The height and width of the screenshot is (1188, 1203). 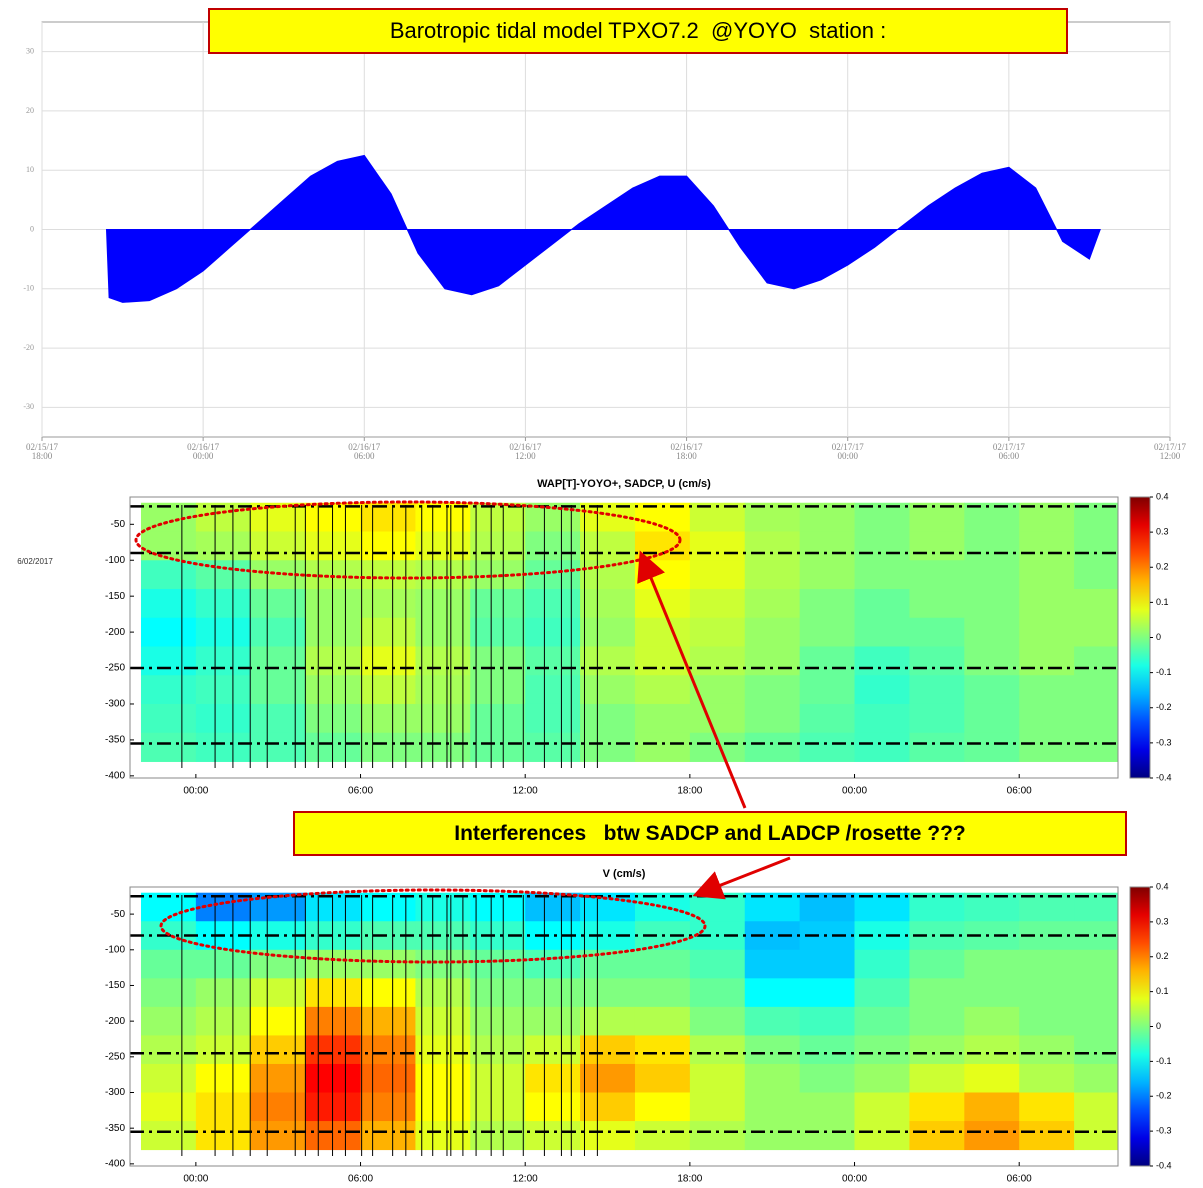 What do you see at coordinates (847, 451) in the screenshot?
I see `x-tick-label: 02/17/17 00:00` at bounding box center [847, 451].